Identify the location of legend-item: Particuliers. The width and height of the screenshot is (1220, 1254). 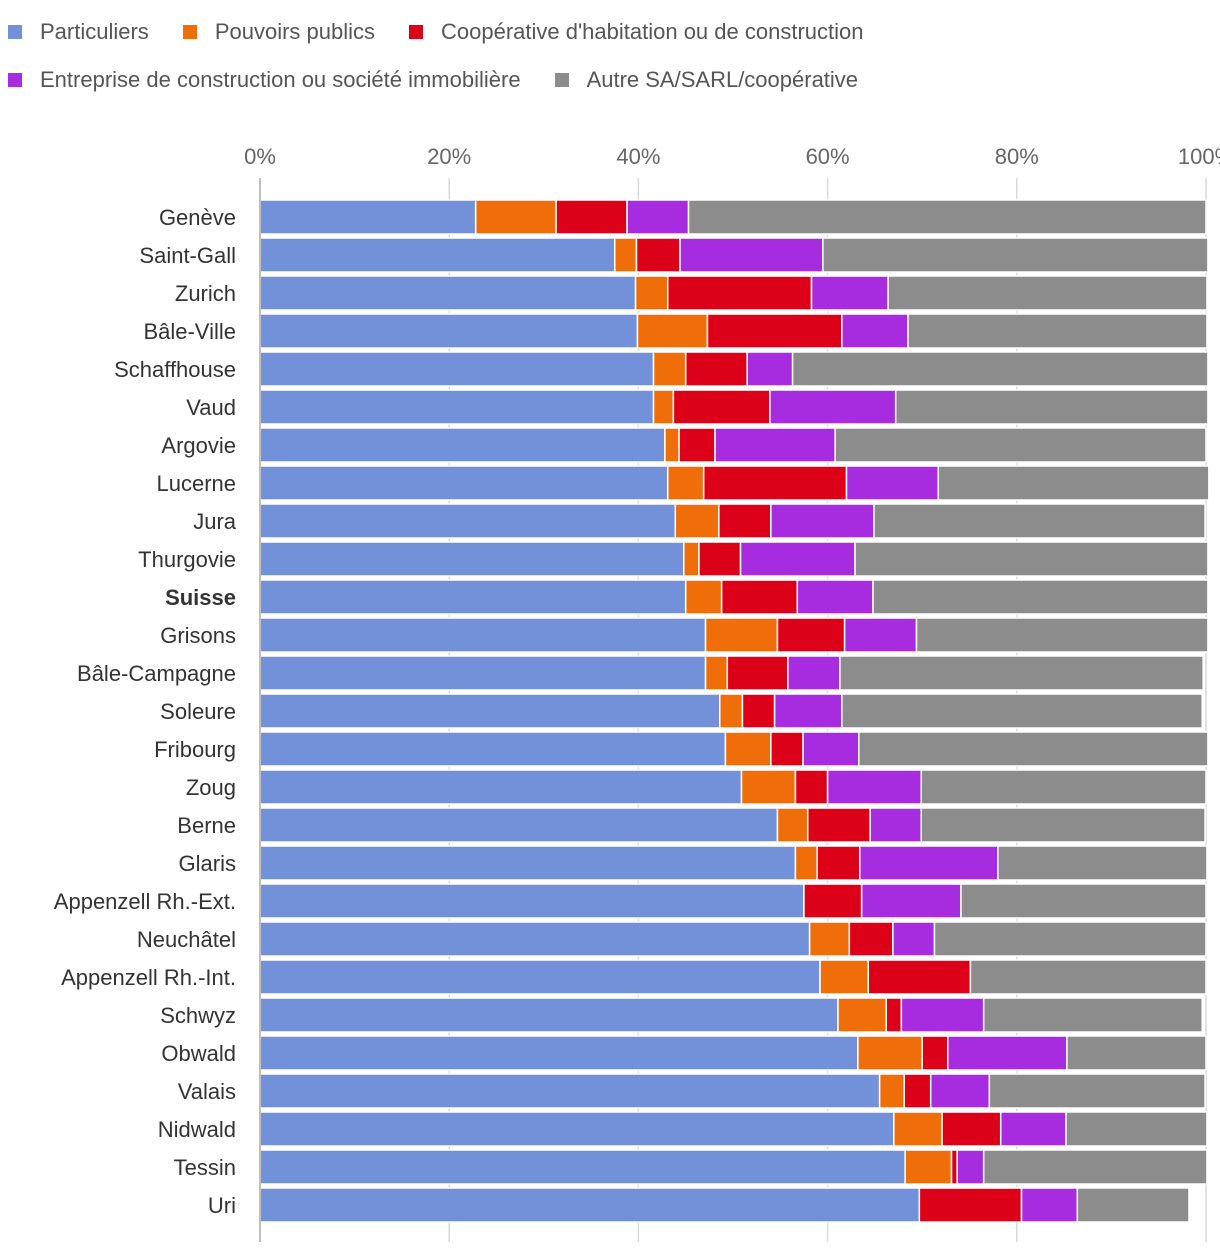
(78, 32).